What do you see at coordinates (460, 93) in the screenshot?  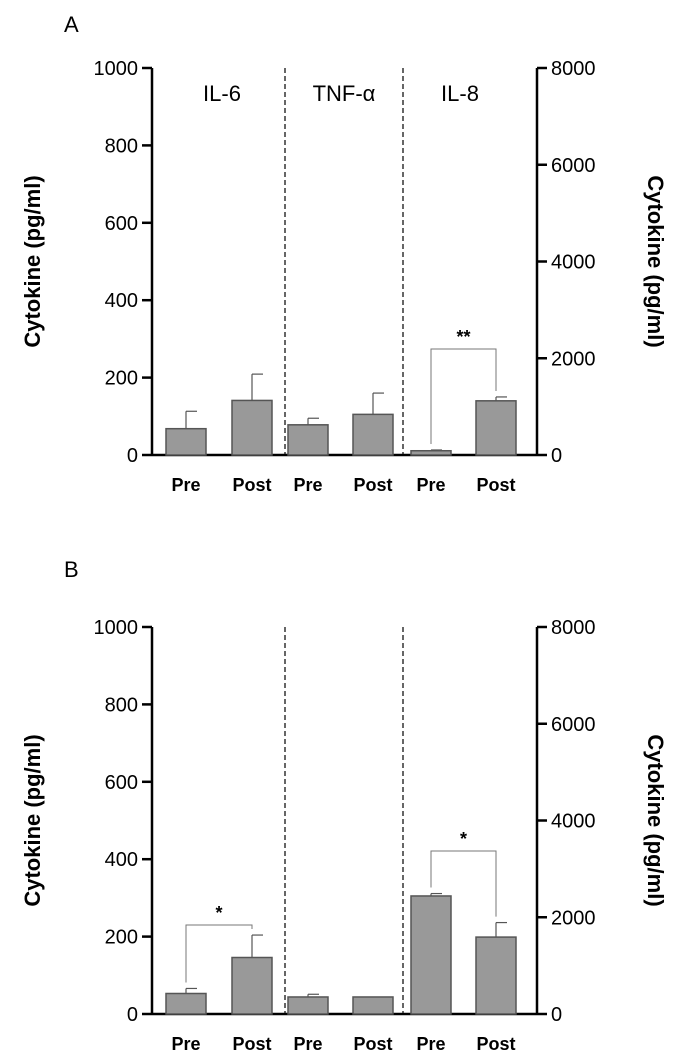 I see `group-label: IL-8` at bounding box center [460, 93].